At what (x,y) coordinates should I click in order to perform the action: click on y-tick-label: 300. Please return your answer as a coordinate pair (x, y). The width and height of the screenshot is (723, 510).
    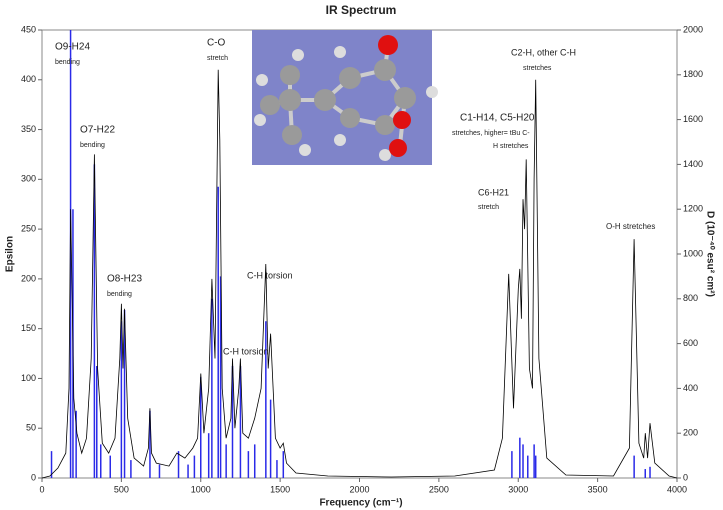
    Looking at the image, I should click on (28, 179).